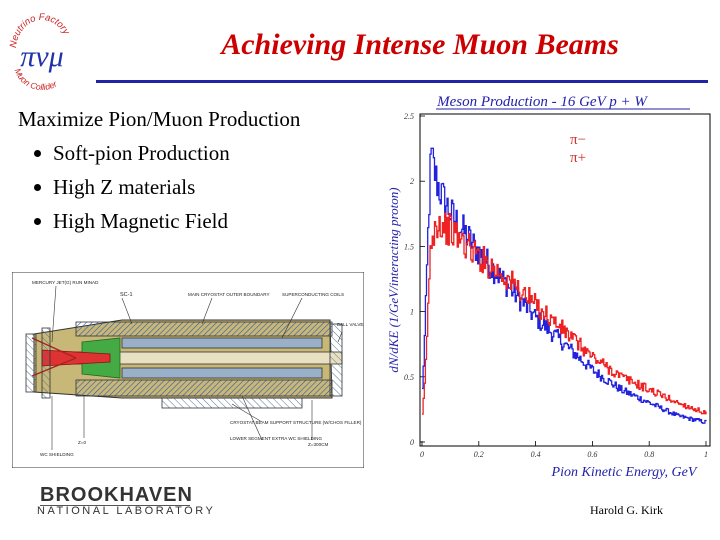 The height and width of the screenshot is (540, 720). I want to click on muon-collaboration-logo: Neutrino Factory πνμ Muon Collider, so click(40, 52).